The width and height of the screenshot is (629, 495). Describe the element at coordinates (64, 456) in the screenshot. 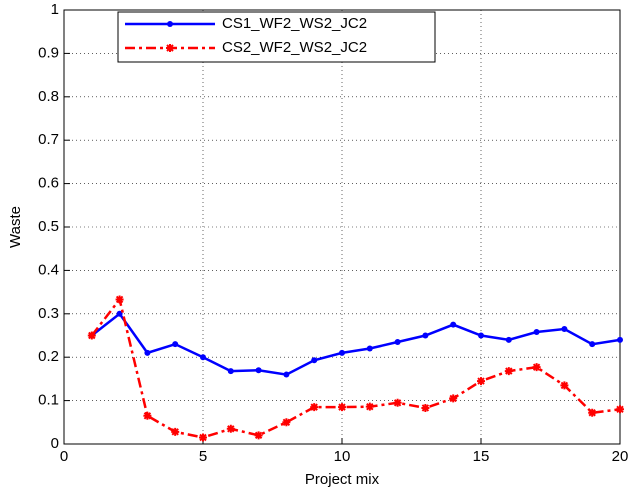

I see `x-tick-label: 0` at that location.